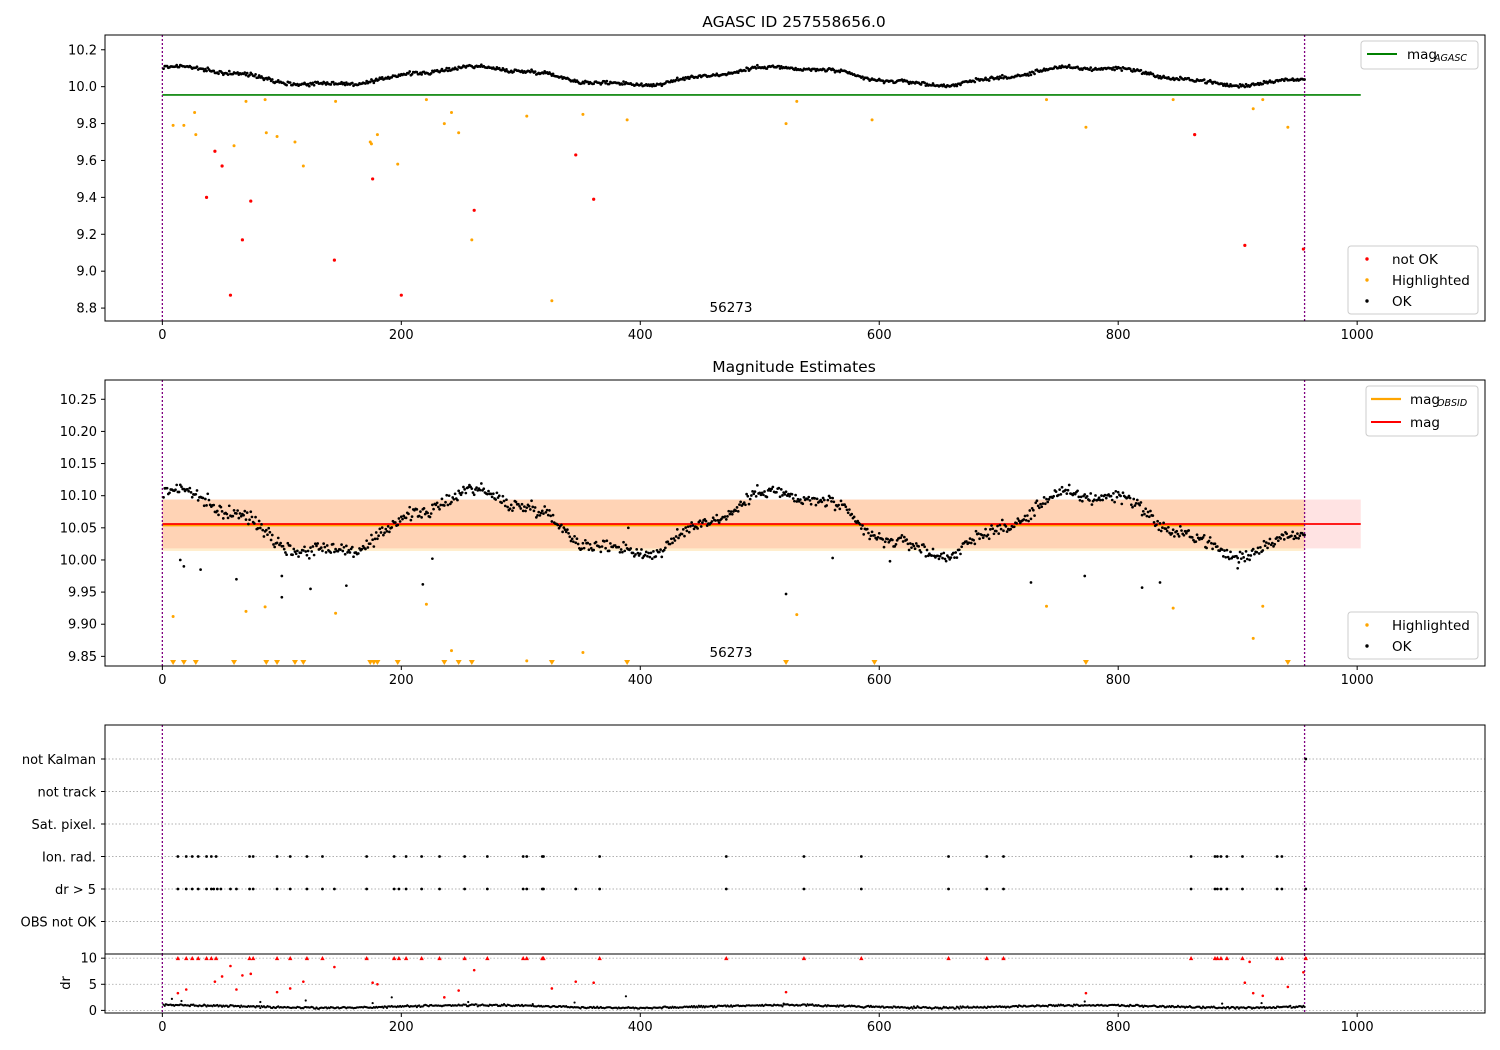 The width and height of the screenshot is (1500, 1050). Describe the element at coordinates (474, 970) in the screenshot. I see `dr-red-point` at that location.